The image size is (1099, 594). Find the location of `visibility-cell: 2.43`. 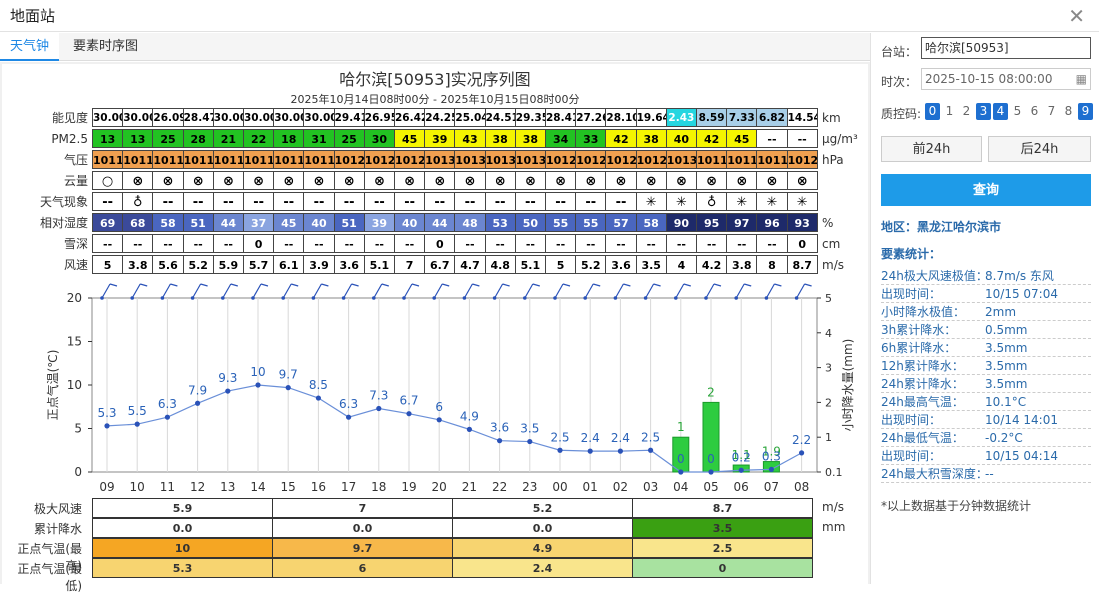

visibility-cell: 2.43 is located at coordinates (681, 117).